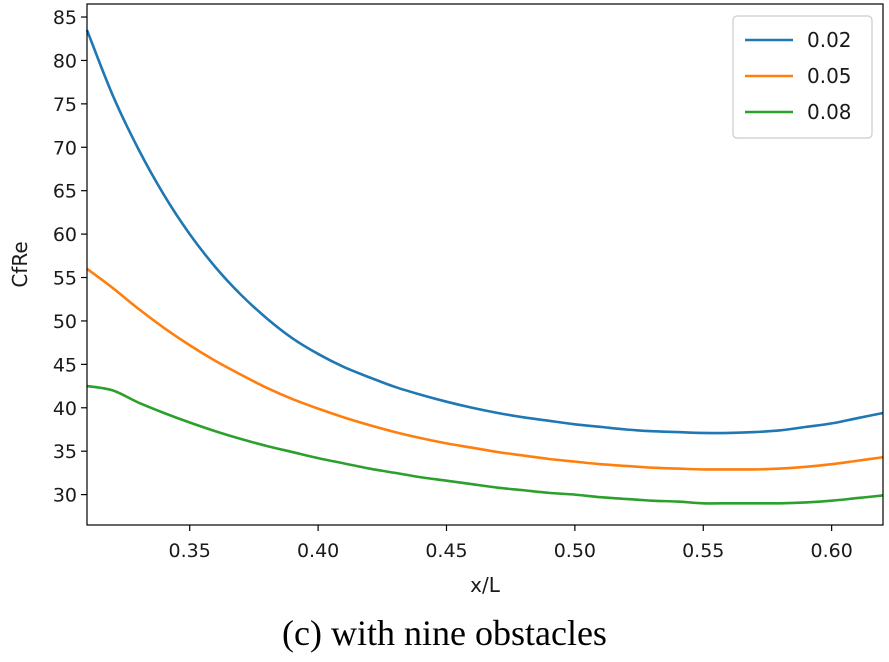 The width and height of the screenshot is (889, 662). I want to click on y-tick-label: 60, so click(65, 235).